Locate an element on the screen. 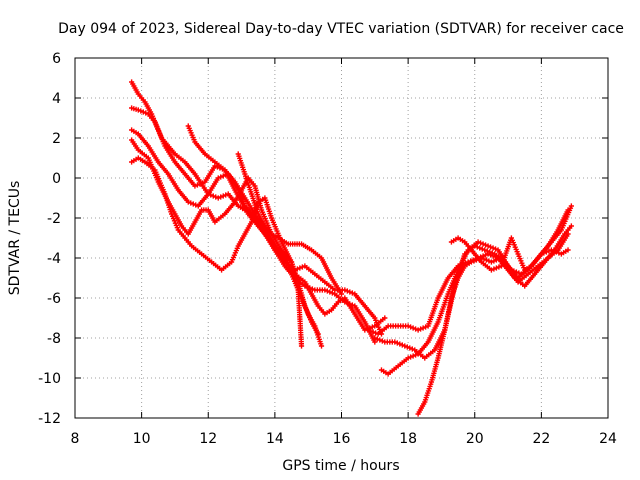 The image size is (640, 480). x-tick-label: 12 is located at coordinates (208, 439).